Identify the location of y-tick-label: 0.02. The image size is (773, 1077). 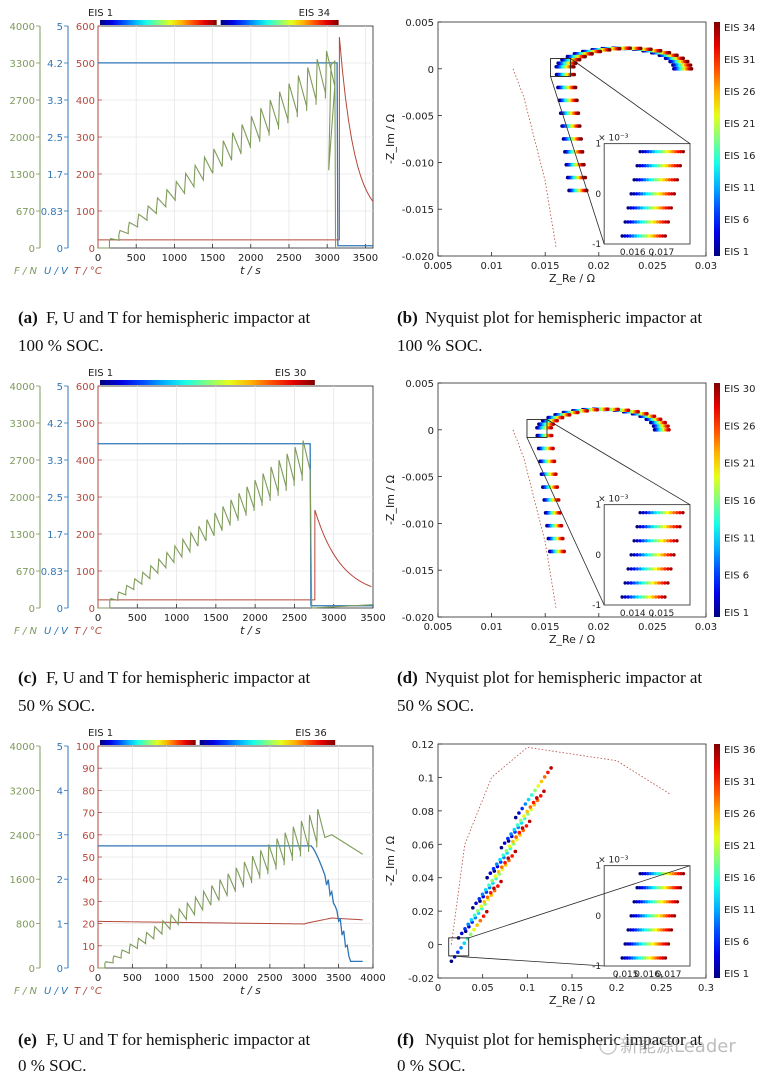
(423, 912).